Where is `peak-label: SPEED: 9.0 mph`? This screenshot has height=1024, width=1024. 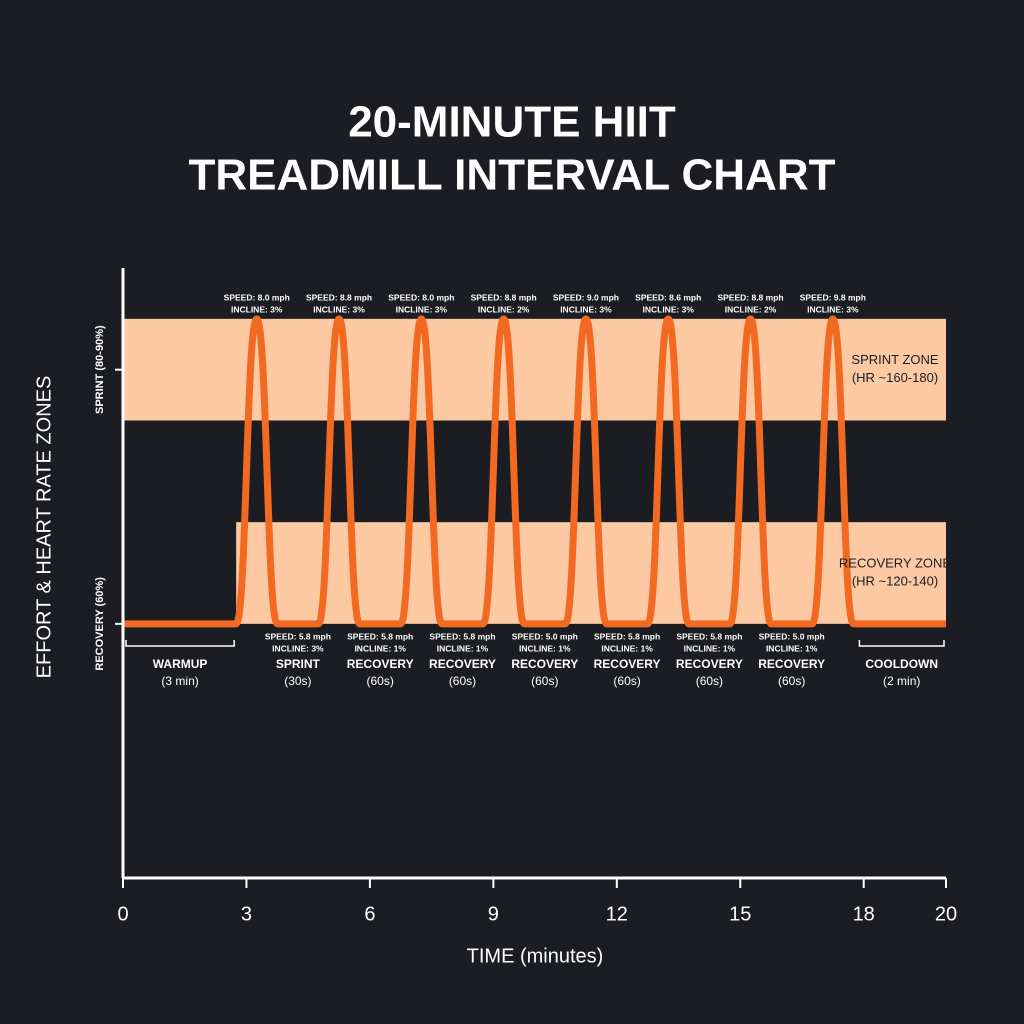 peak-label: SPEED: 9.0 mph is located at coordinates (586, 297).